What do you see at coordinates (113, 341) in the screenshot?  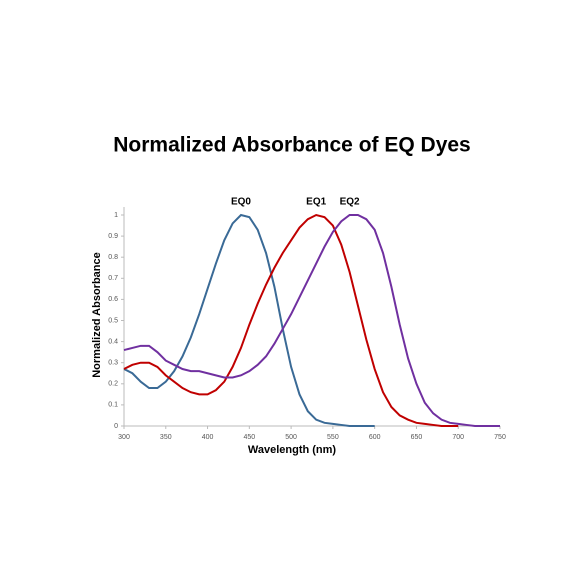 I see `y-tick-label: 0.4` at bounding box center [113, 341].